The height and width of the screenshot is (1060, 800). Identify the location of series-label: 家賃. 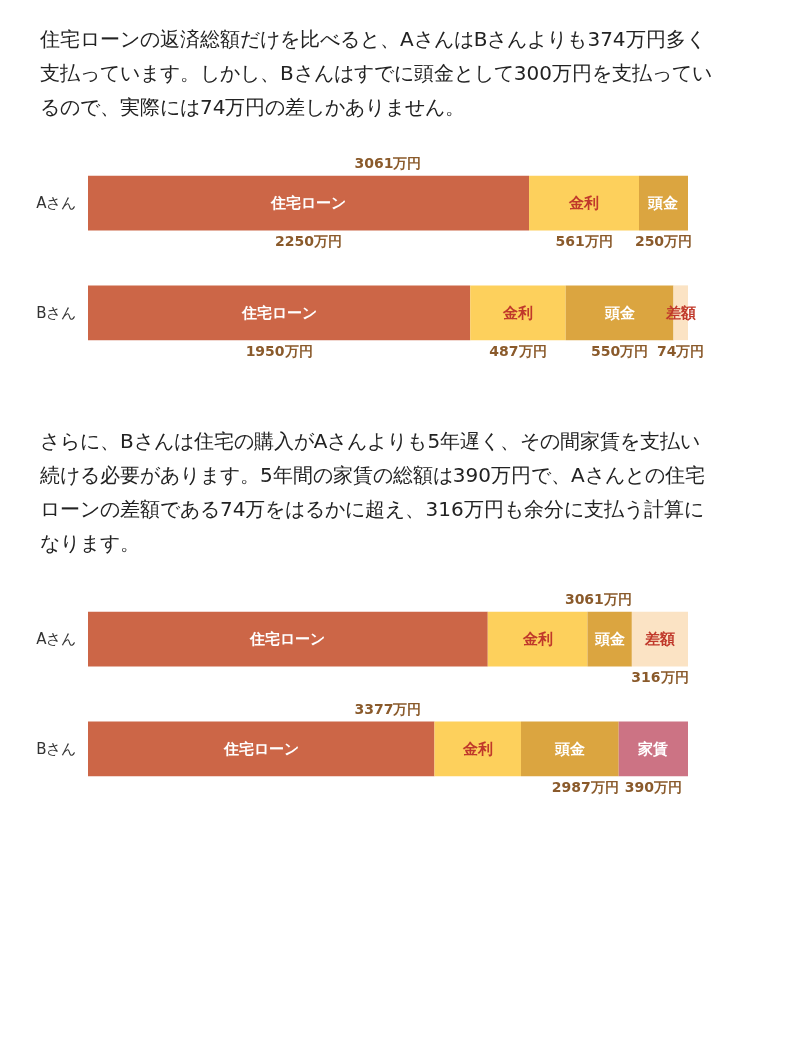
(653, 748).